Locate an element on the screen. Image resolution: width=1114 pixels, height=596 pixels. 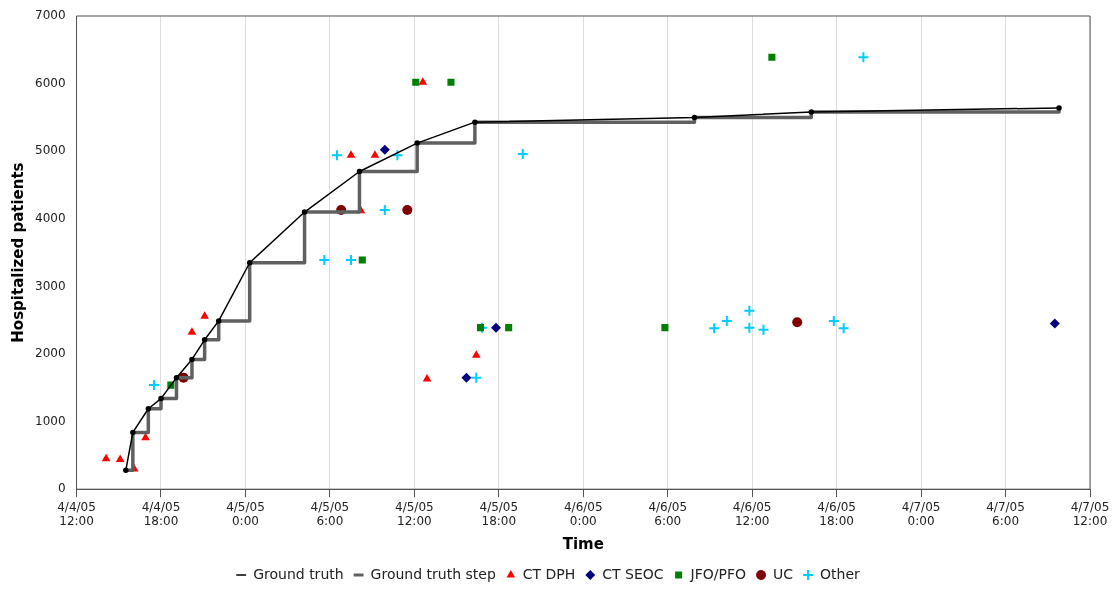
x-tick-label: 4/6/05 12:00 is located at coordinates (752, 513).